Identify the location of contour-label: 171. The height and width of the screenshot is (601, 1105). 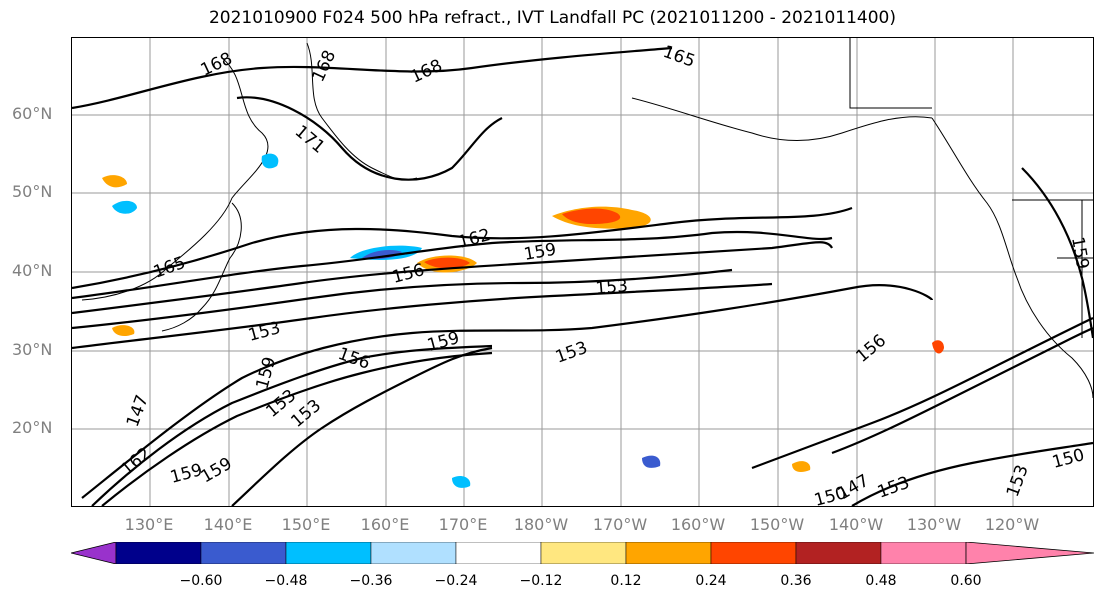
(310, 140).